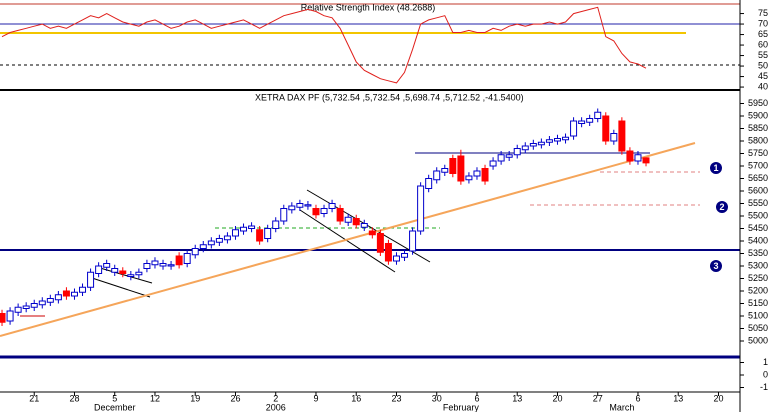 The image size is (770, 412). What do you see at coordinates (758, 240) in the screenshot?
I see `y-tick-label: 5400` at bounding box center [758, 240].